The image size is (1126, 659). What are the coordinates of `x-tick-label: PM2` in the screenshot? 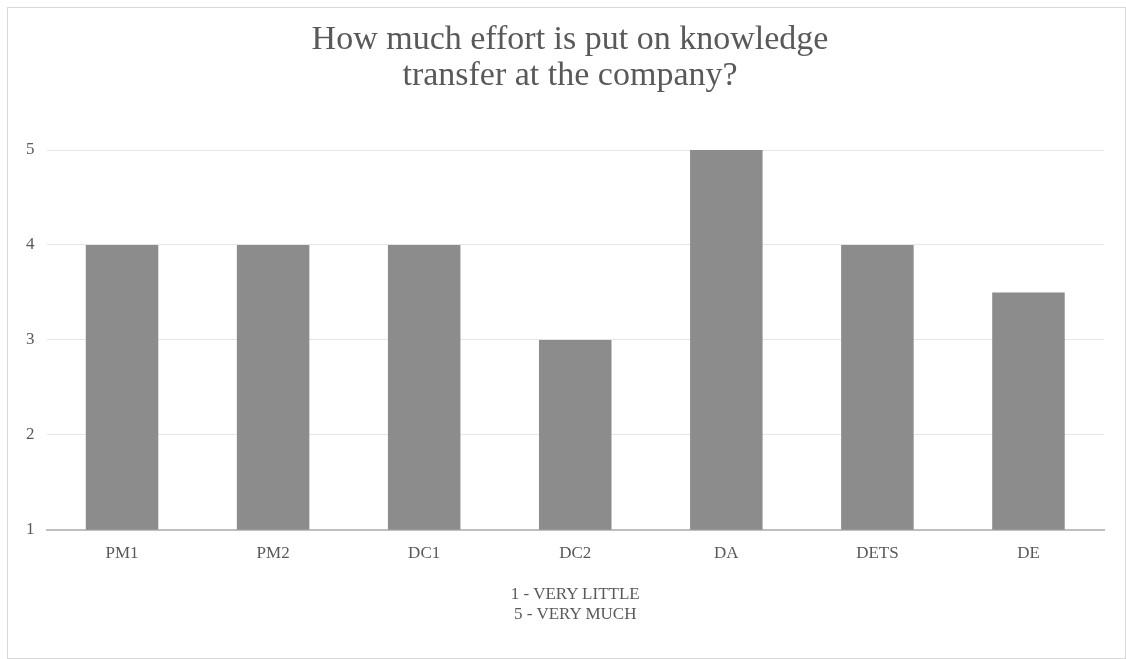 It's located at (273, 553).